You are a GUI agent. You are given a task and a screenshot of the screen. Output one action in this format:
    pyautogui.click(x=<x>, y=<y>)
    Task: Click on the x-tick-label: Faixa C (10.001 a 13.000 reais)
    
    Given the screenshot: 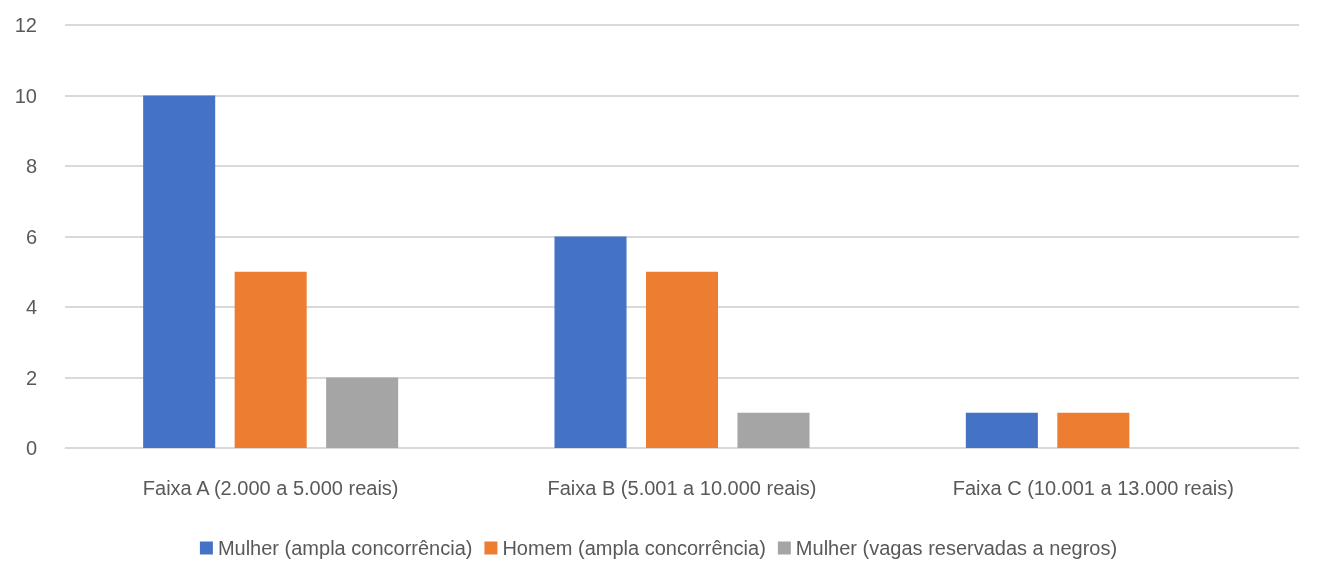 What is the action you would take?
    pyautogui.click(x=1093, y=488)
    